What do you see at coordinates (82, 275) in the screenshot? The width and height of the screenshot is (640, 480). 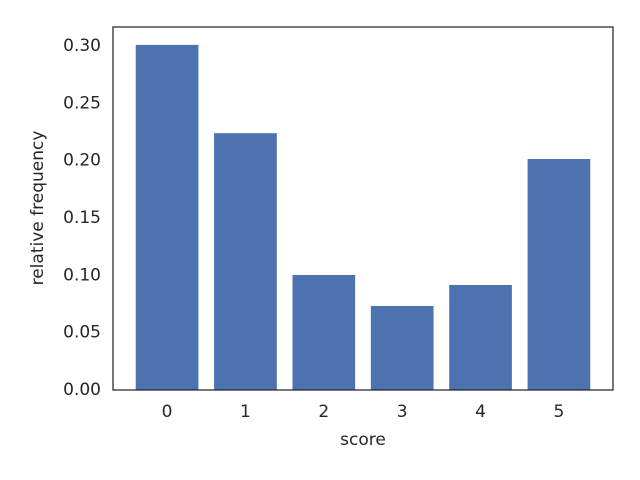 I see `y-tick-label: 0.10` at bounding box center [82, 275].